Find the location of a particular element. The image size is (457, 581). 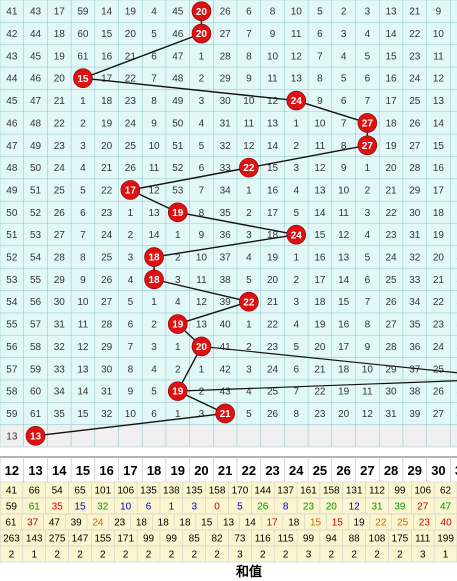

column-header: 28 is located at coordinates (391, 470).